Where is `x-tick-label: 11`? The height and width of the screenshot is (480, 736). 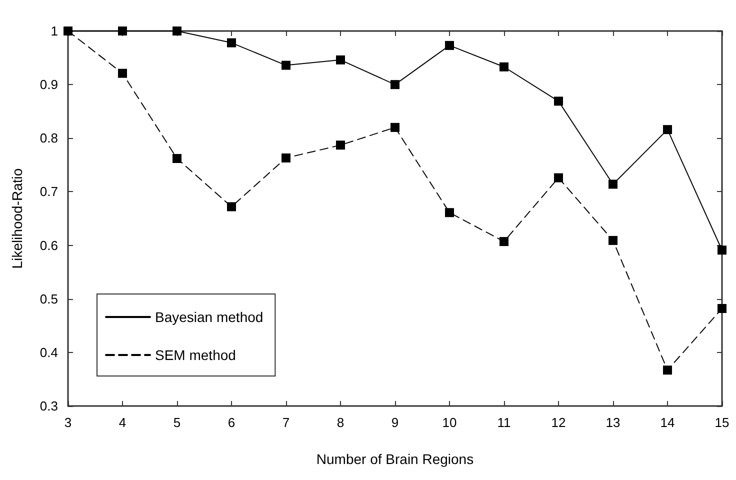 x-tick-label: 11 is located at coordinates (504, 422).